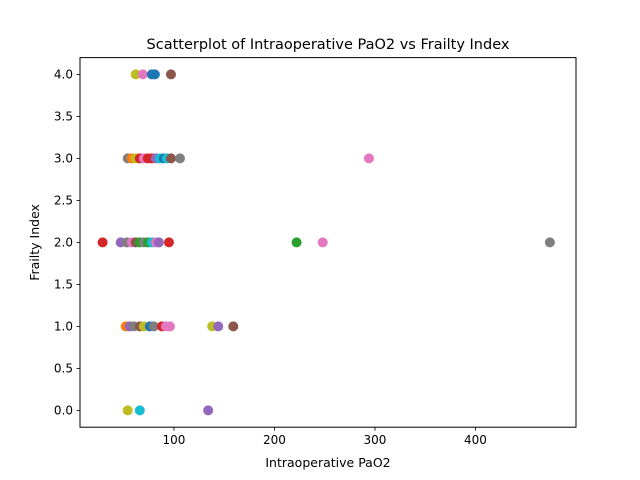 This screenshot has height=480, width=640. Describe the element at coordinates (63, 159) in the screenshot. I see `y-tick-label-6: 3.0` at that location.